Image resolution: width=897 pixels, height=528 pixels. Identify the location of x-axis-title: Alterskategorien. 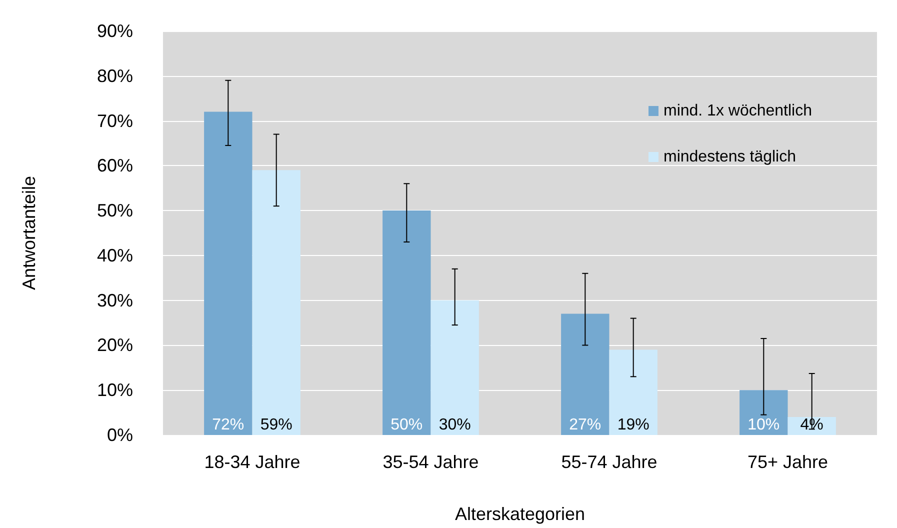
(520, 514).